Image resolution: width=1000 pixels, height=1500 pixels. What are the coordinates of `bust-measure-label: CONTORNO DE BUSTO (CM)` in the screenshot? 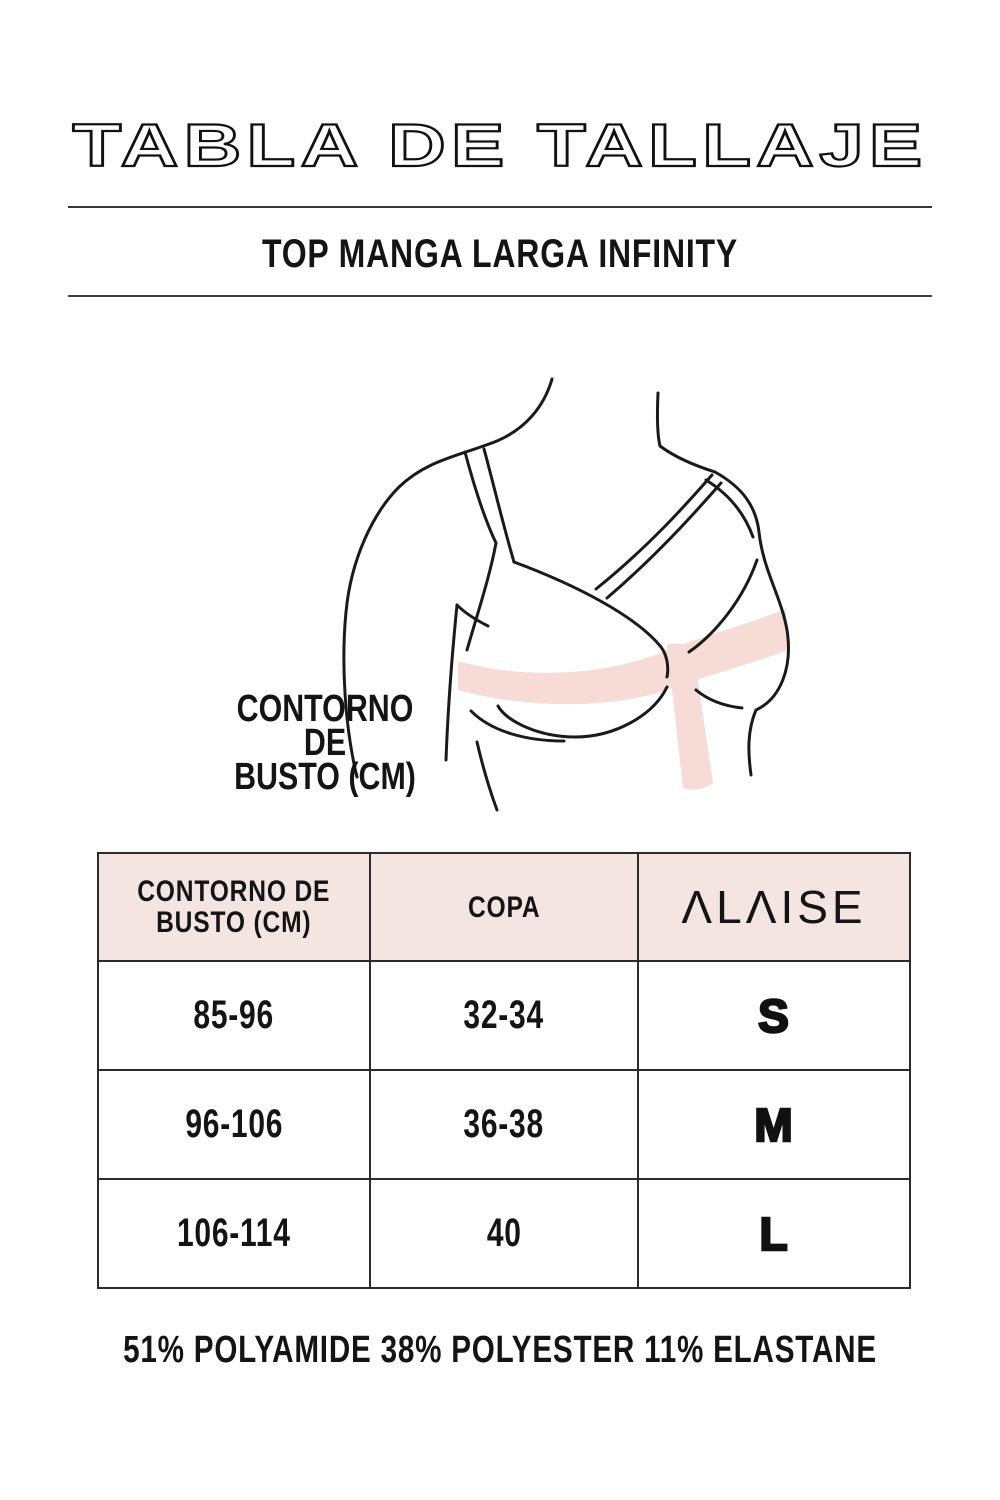 It's located at (325, 743).